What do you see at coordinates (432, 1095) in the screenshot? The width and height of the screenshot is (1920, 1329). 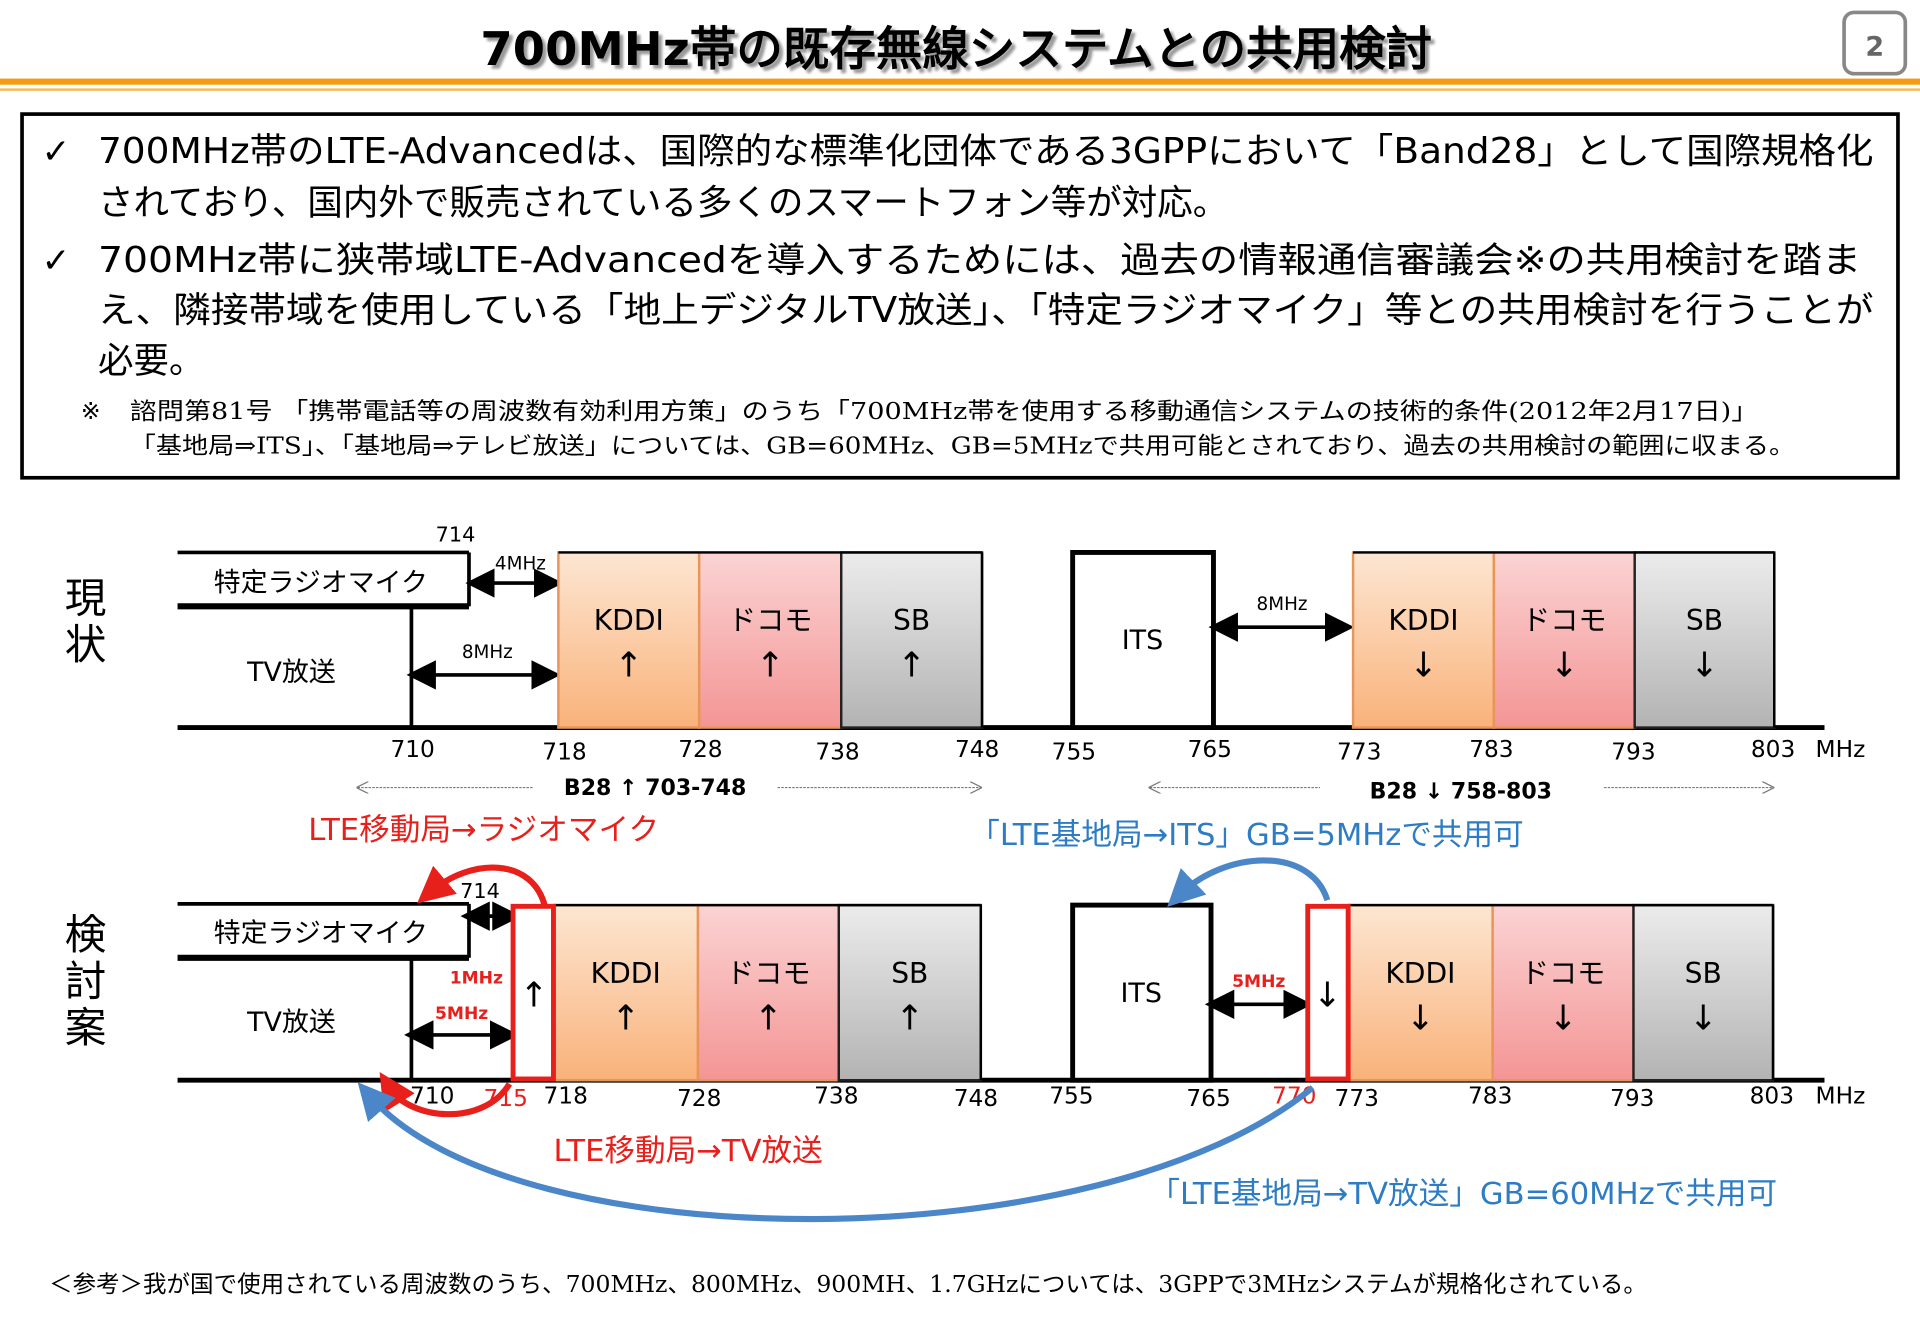 I see `tick-label: 710` at bounding box center [432, 1095].